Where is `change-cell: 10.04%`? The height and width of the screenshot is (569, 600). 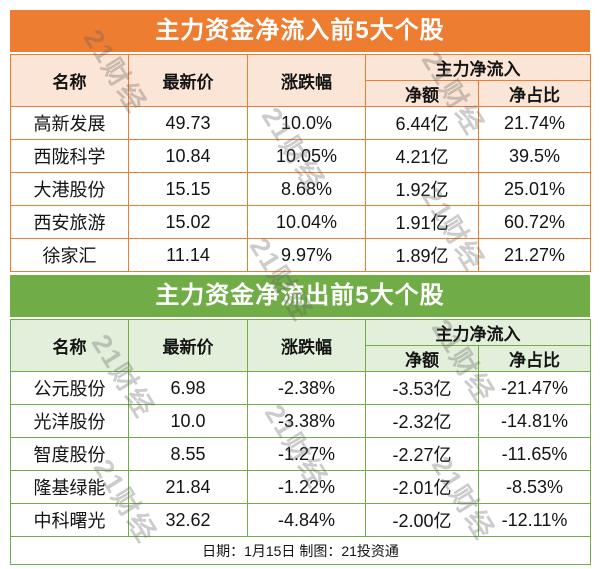 change-cell: 10.04% is located at coordinates (306, 222).